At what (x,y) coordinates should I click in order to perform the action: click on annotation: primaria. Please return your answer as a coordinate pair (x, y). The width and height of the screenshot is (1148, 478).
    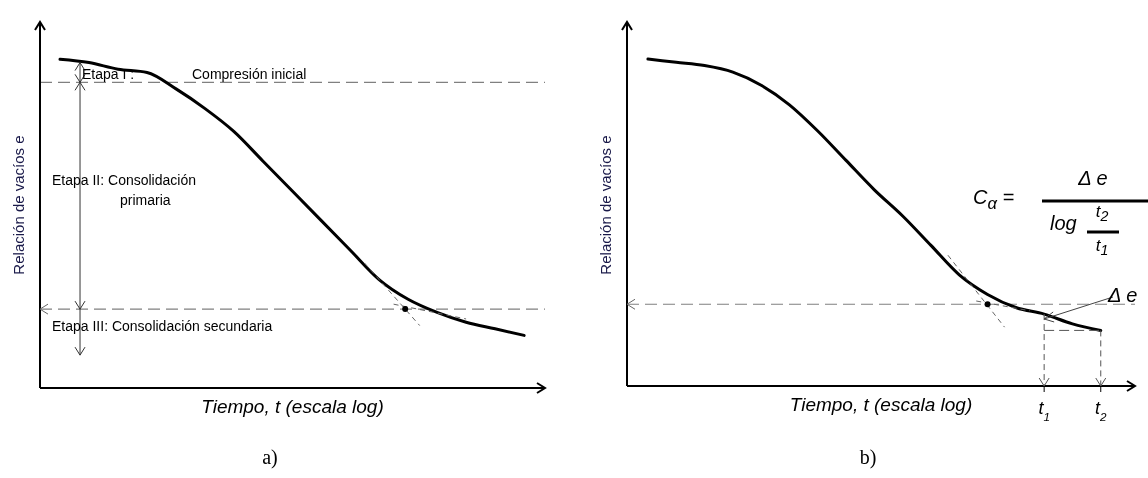
    Looking at the image, I should click on (145, 200).